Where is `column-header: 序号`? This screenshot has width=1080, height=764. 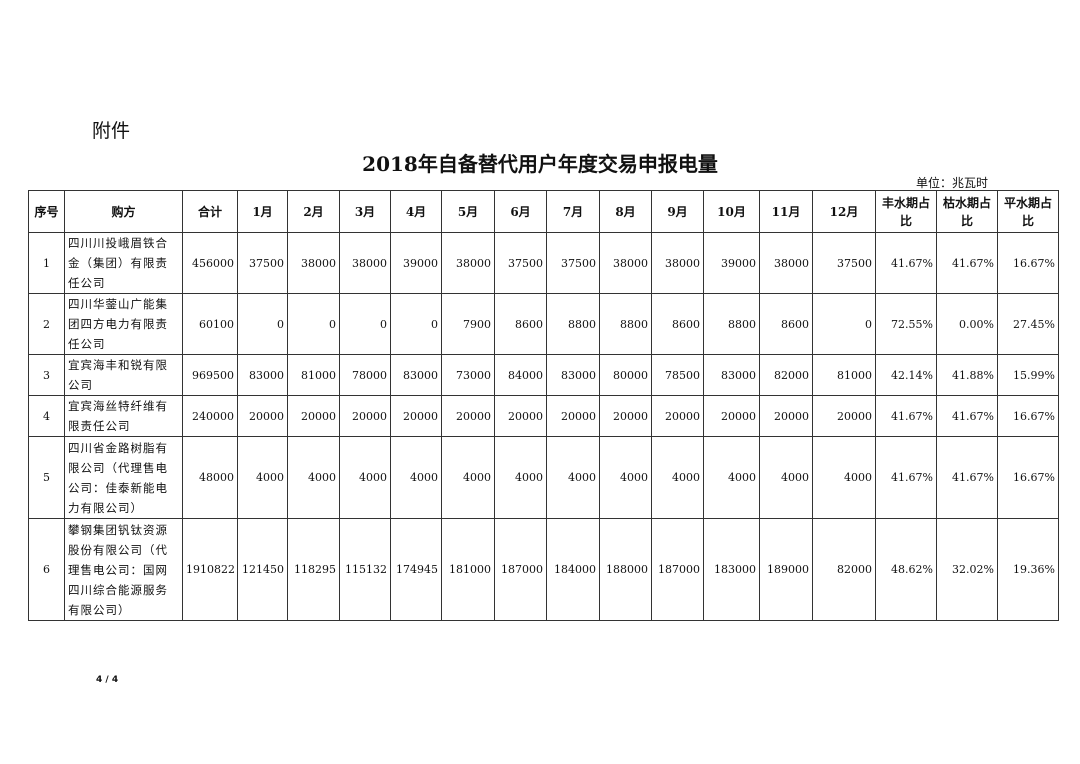
column-header: 序号 is located at coordinates (46, 211).